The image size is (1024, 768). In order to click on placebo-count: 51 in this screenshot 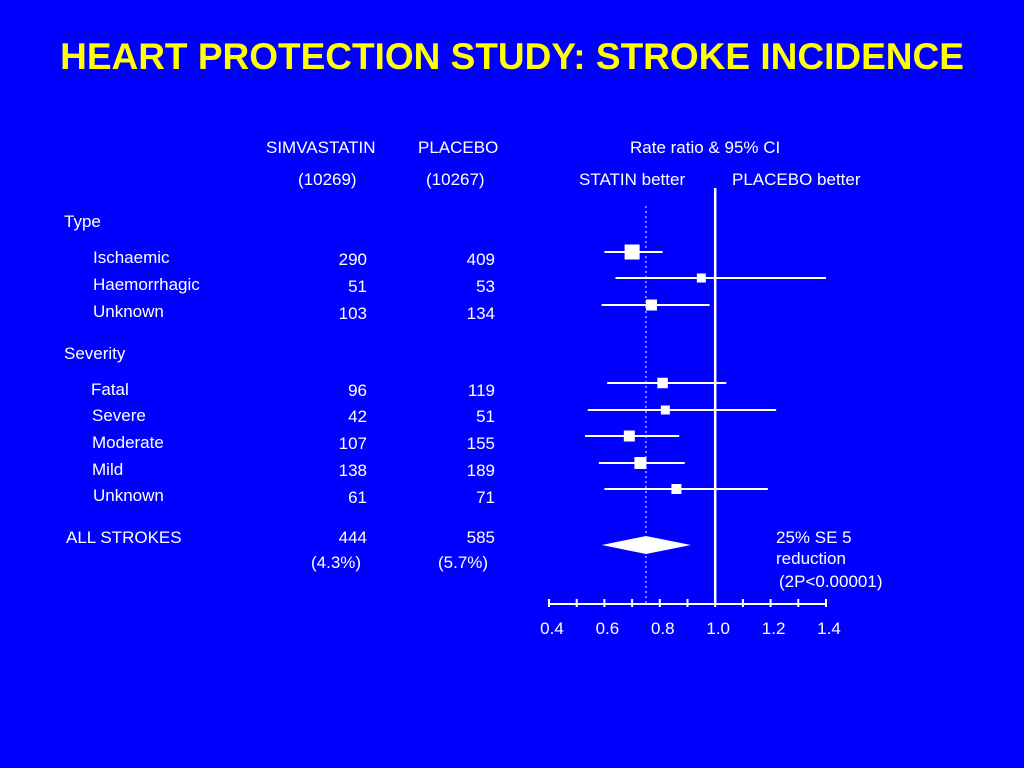, I will do `click(485, 416)`.